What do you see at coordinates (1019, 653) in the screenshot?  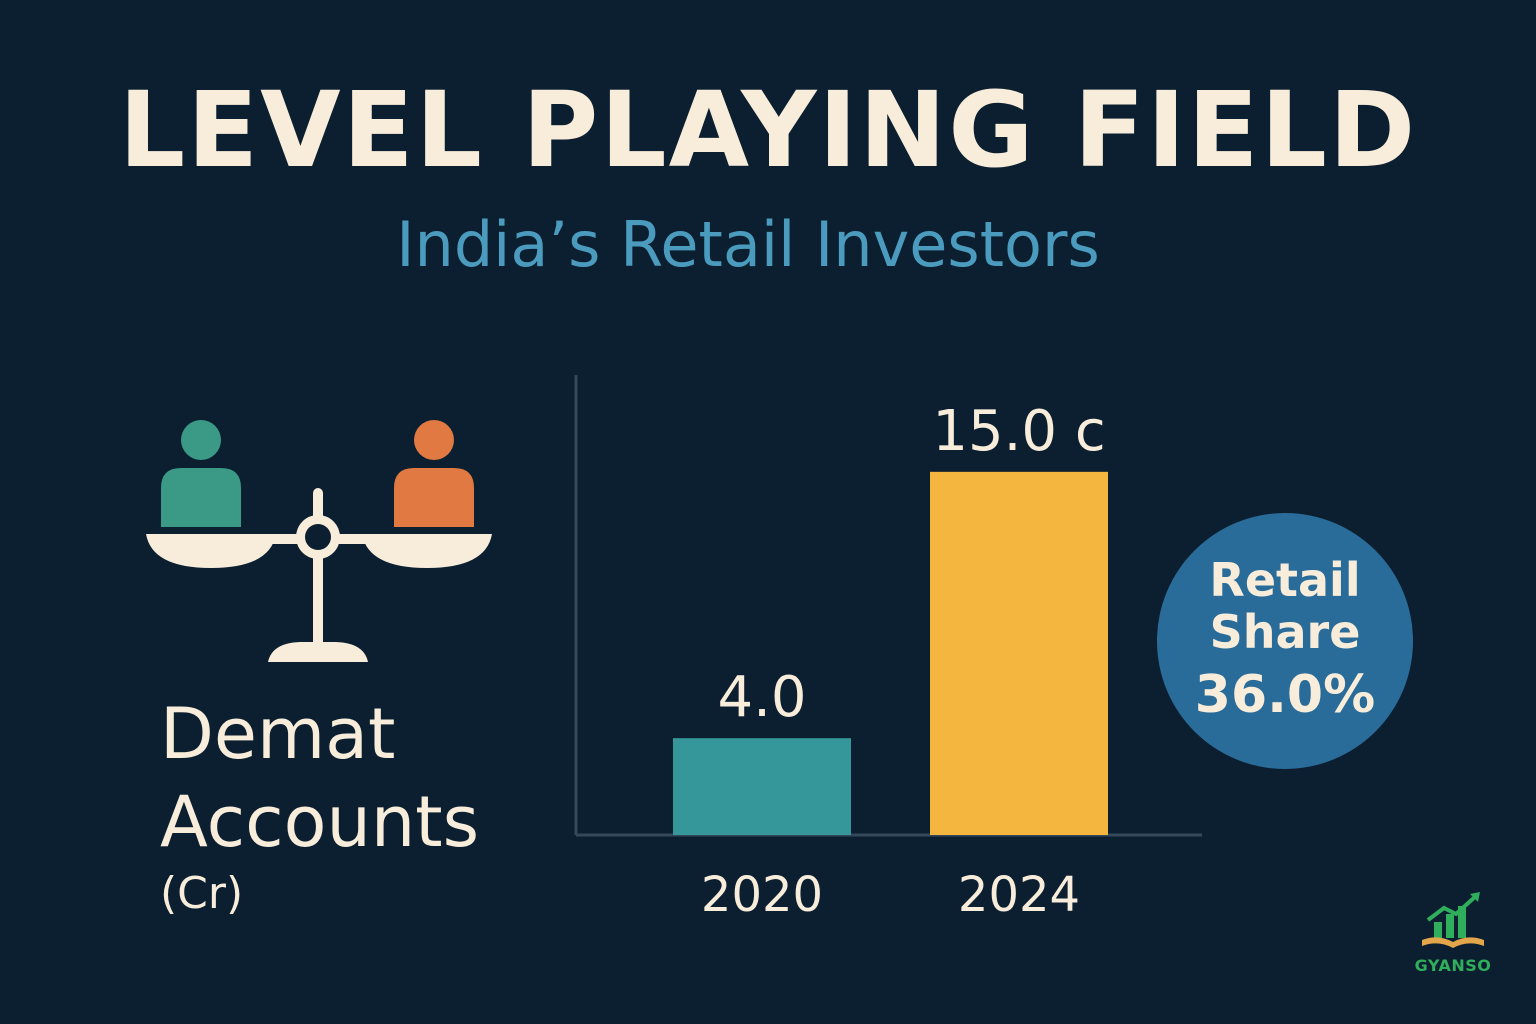 I see `bar-2024` at bounding box center [1019, 653].